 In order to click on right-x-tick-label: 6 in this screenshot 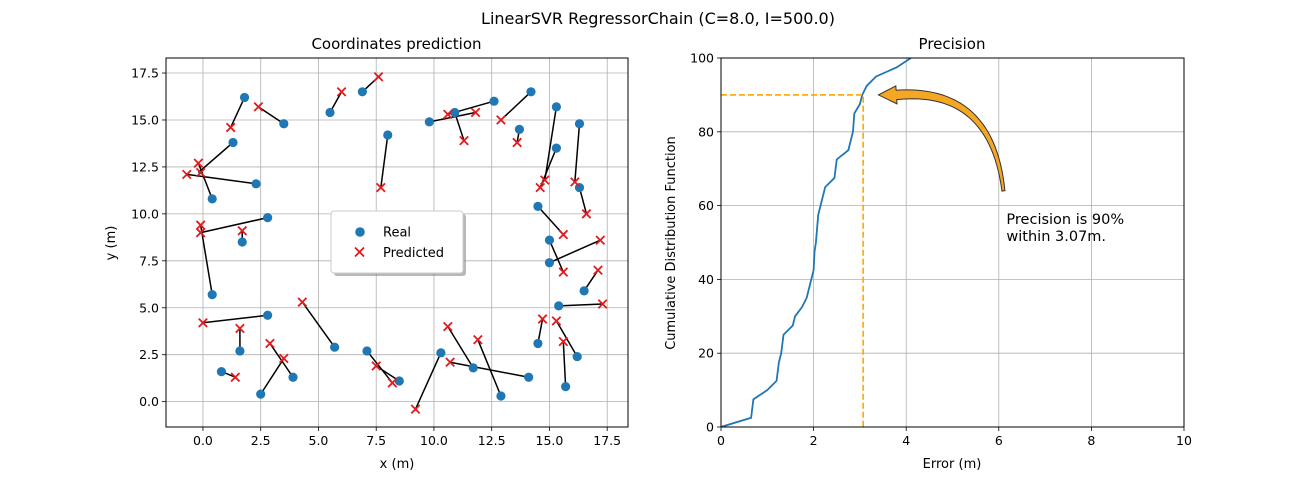, I will do `click(999, 440)`.